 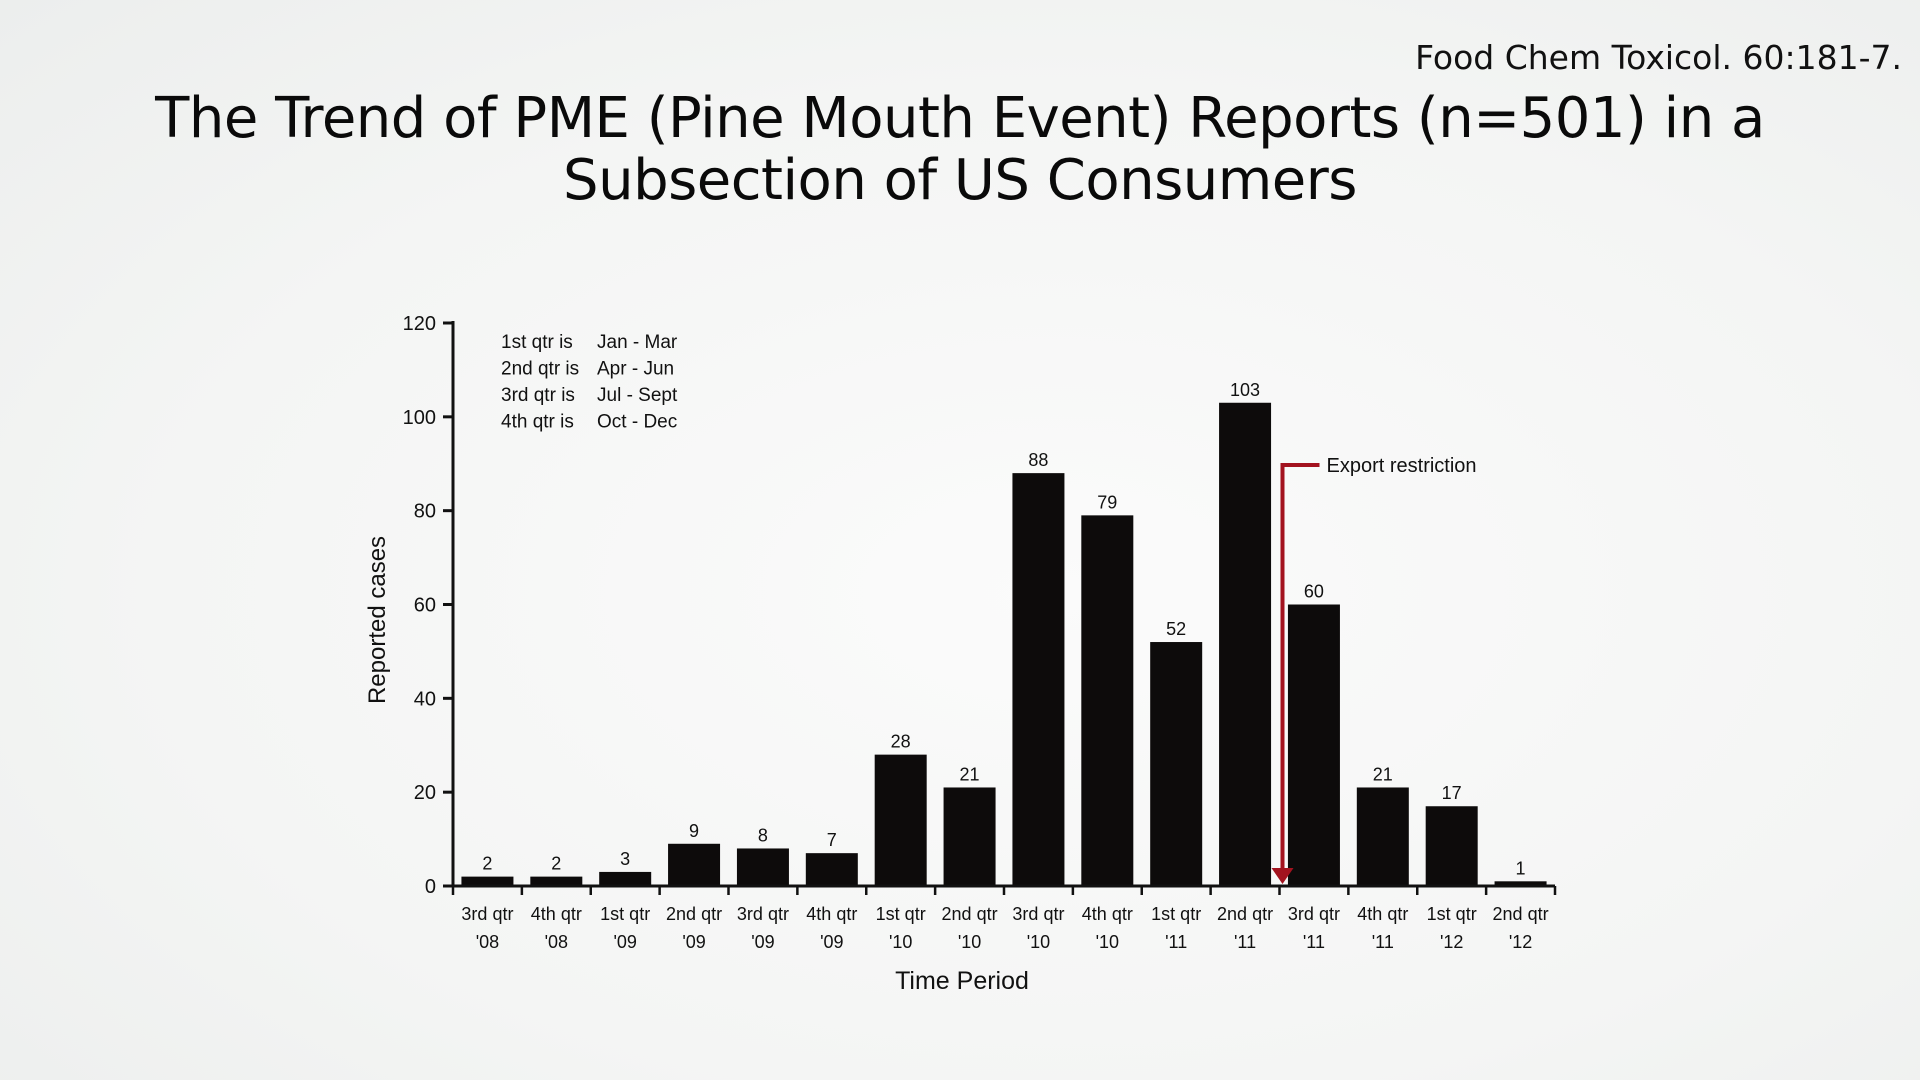 I want to click on bar-value-label-4: 8, so click(x=763, y=835).